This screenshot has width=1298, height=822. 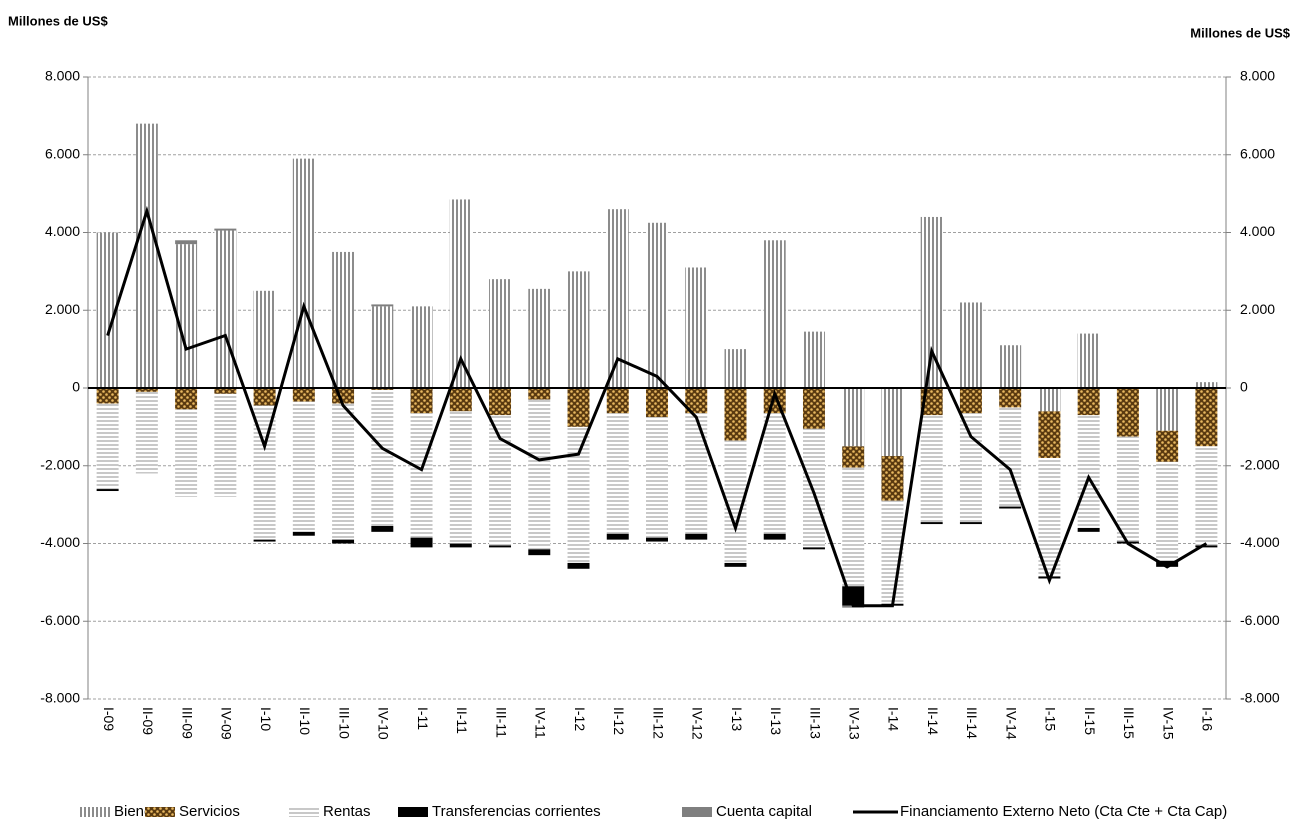 I want to click on y2-tick-label: 4.000, so click(x=1257, y=231).